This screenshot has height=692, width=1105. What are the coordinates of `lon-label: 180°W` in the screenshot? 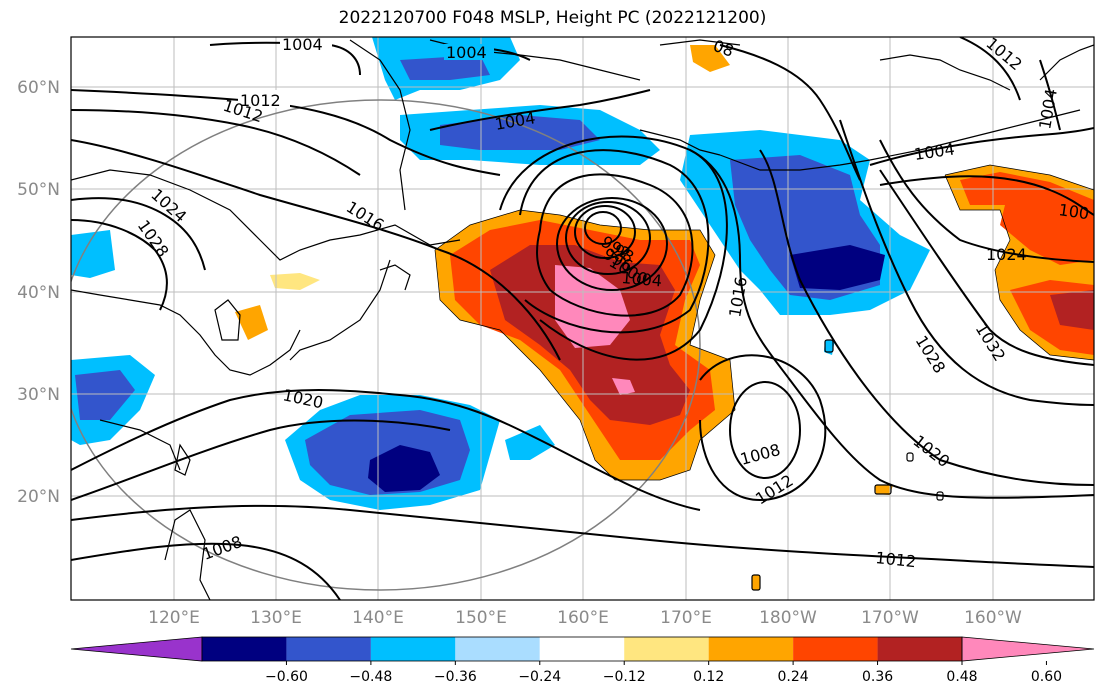 It's located at (788, 618).